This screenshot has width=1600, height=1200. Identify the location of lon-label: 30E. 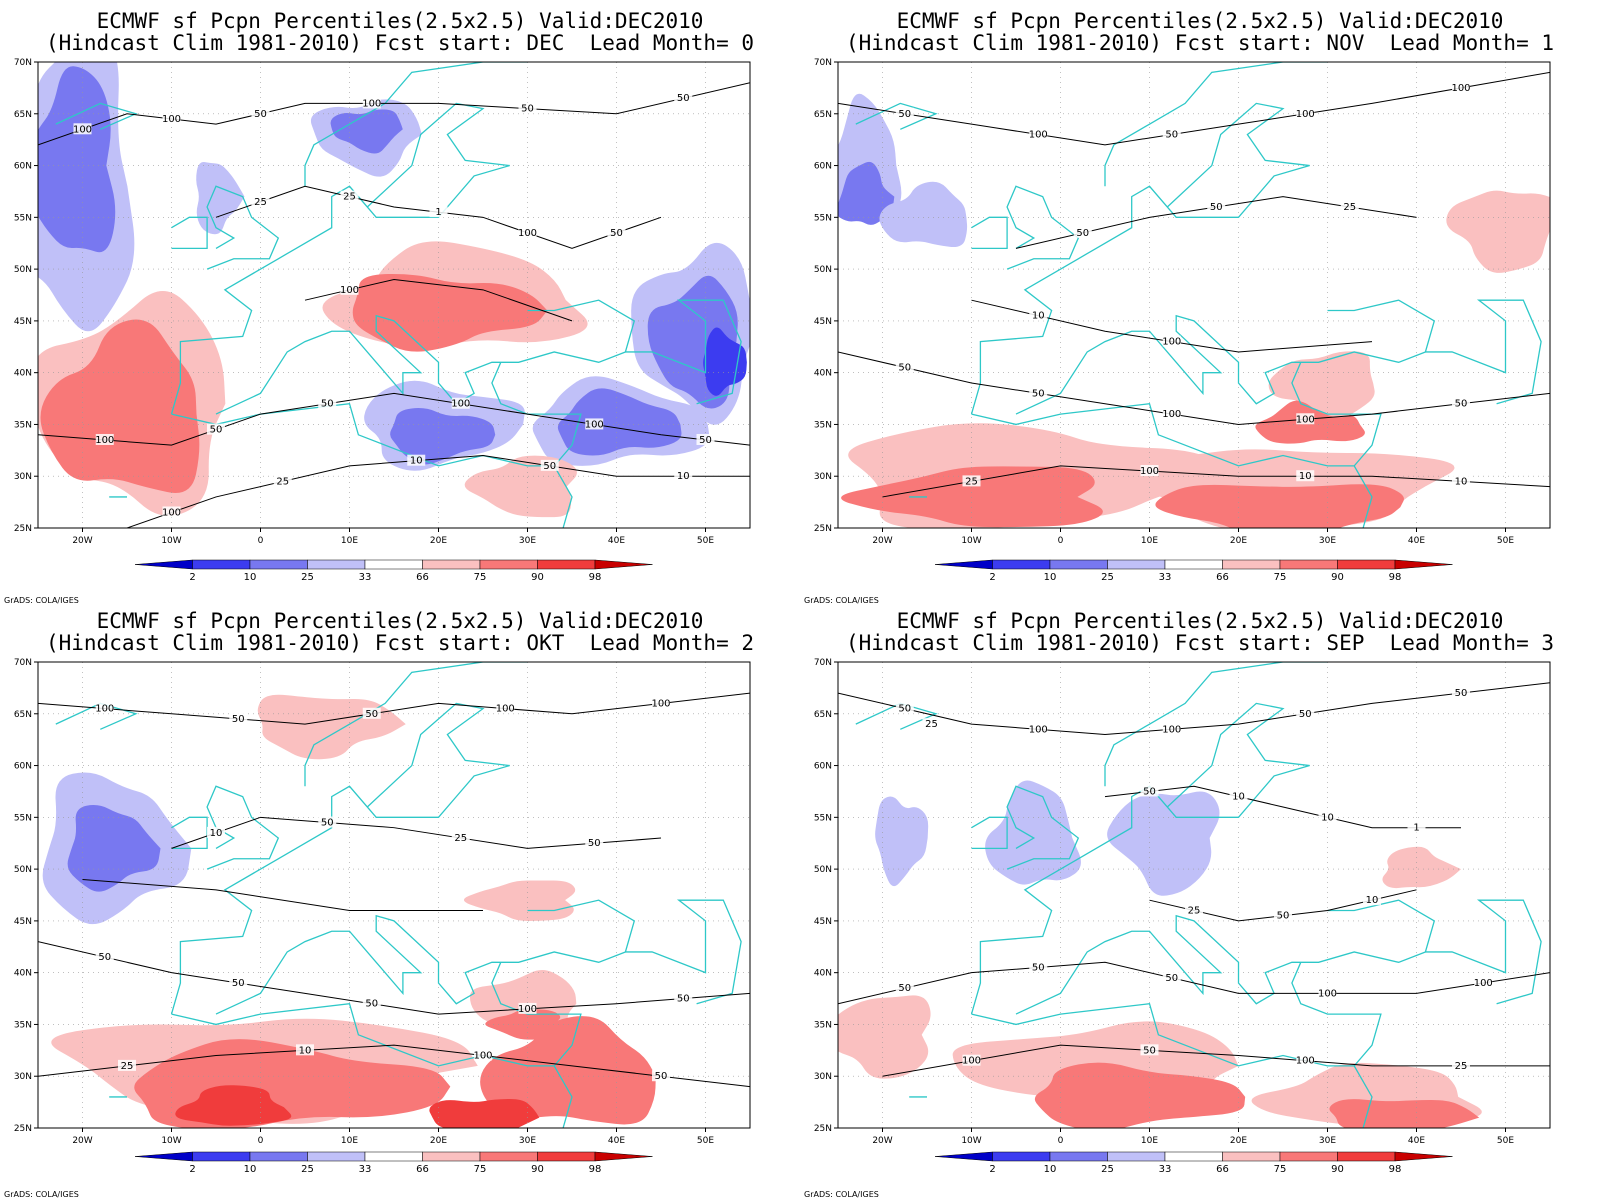
(527, 1141).